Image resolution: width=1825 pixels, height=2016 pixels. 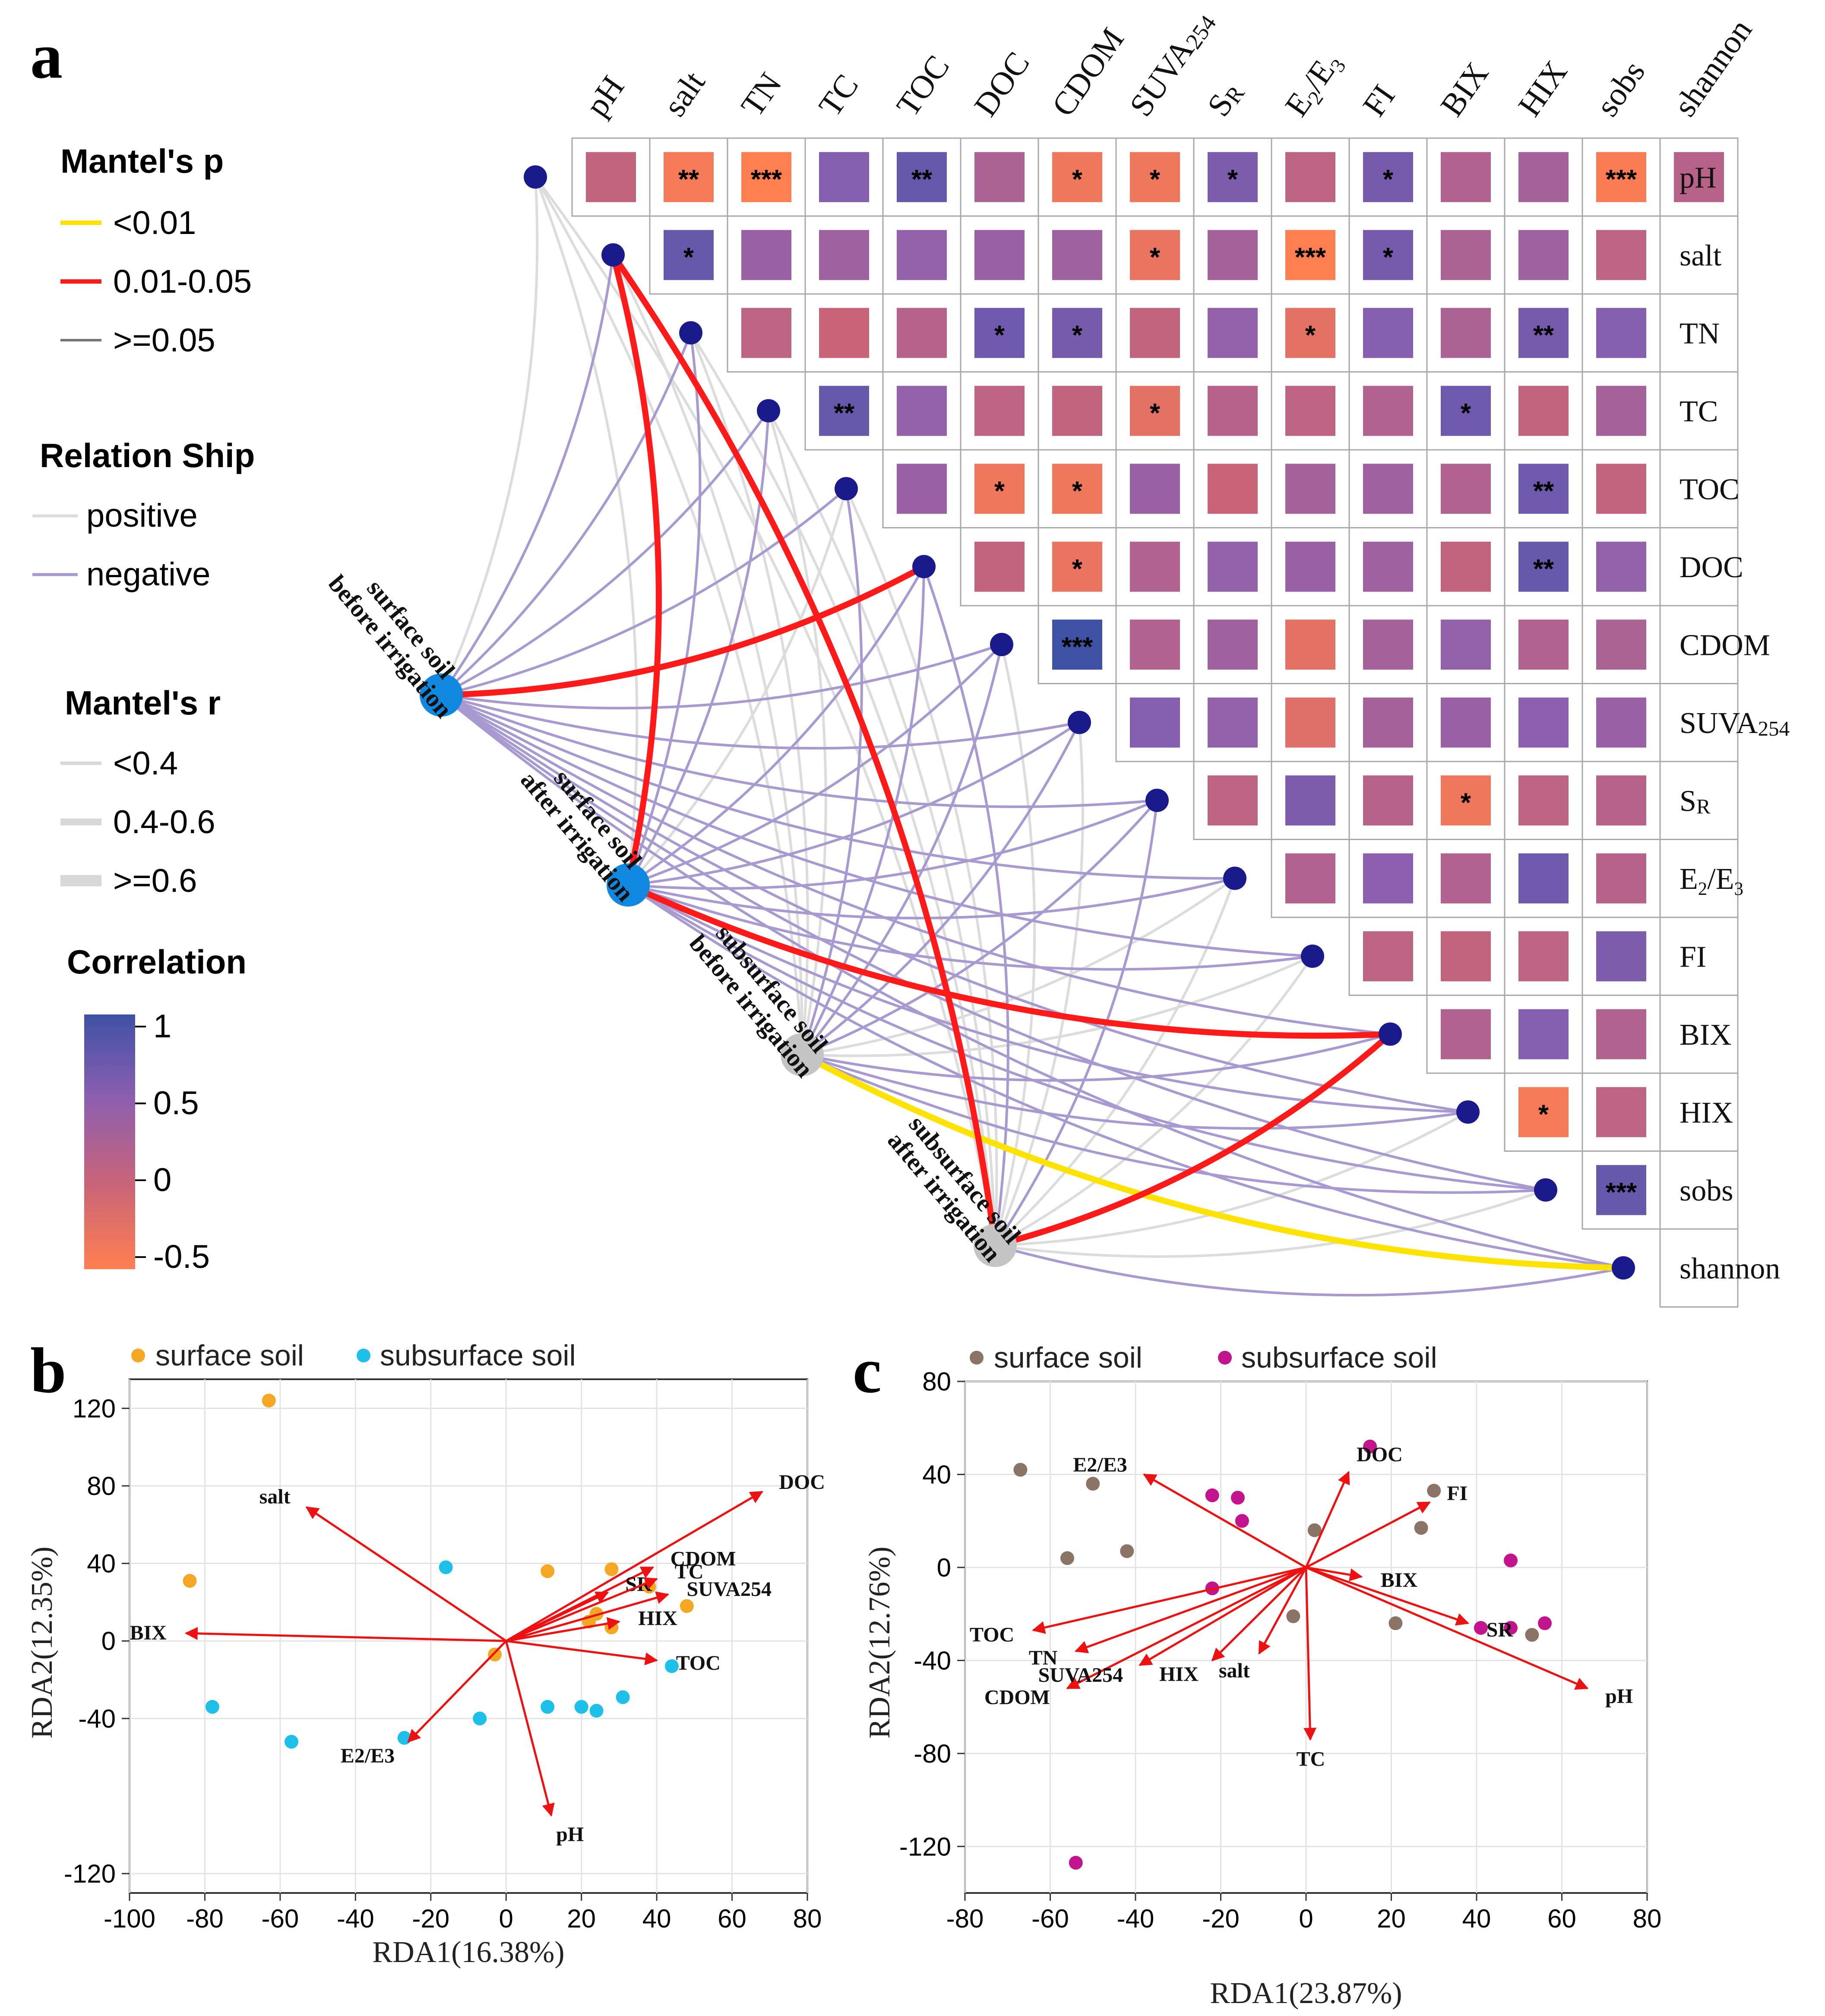 I want to click on vector-label: HIX, so click(x=1179, y=1674).